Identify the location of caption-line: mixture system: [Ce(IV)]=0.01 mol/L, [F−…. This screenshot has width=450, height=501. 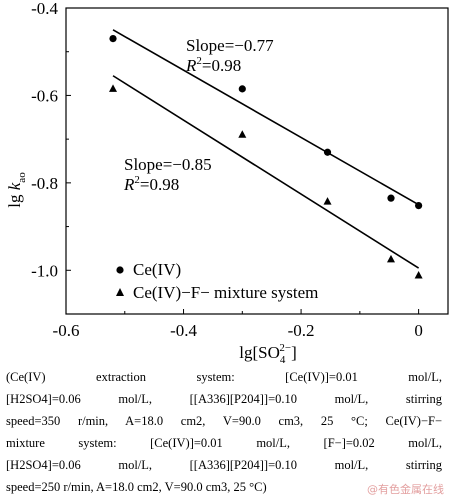
(224, 443).